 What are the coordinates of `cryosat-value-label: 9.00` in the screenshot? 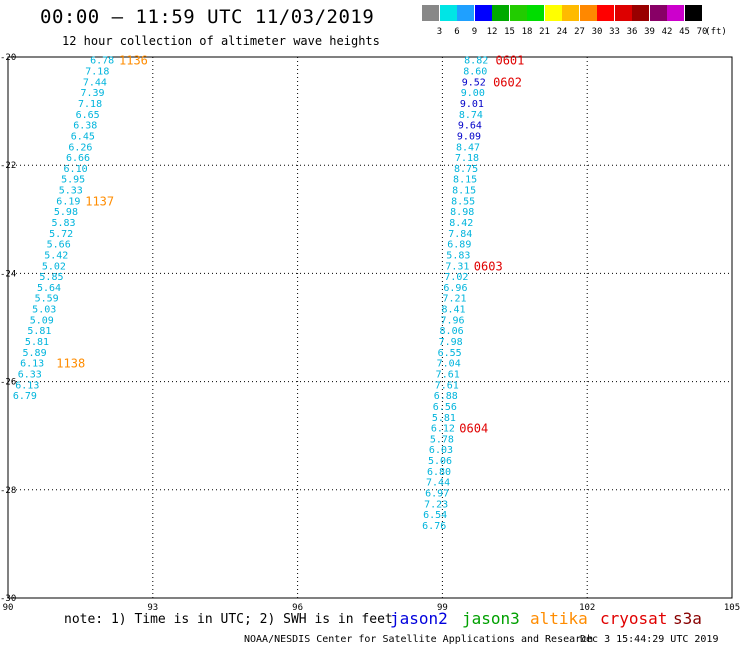 It's located at (473, 93).